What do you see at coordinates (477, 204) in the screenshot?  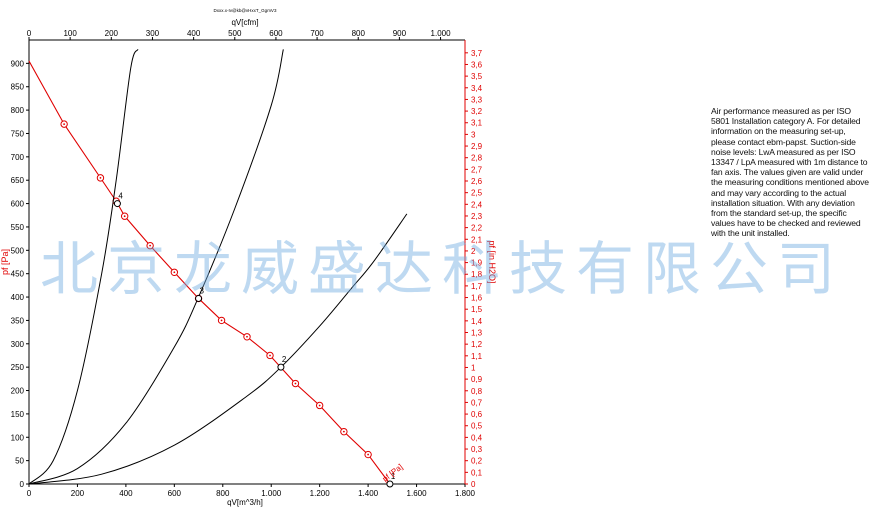 I see `y2-tick-label: 2,4` at bounding box center [477, 204].